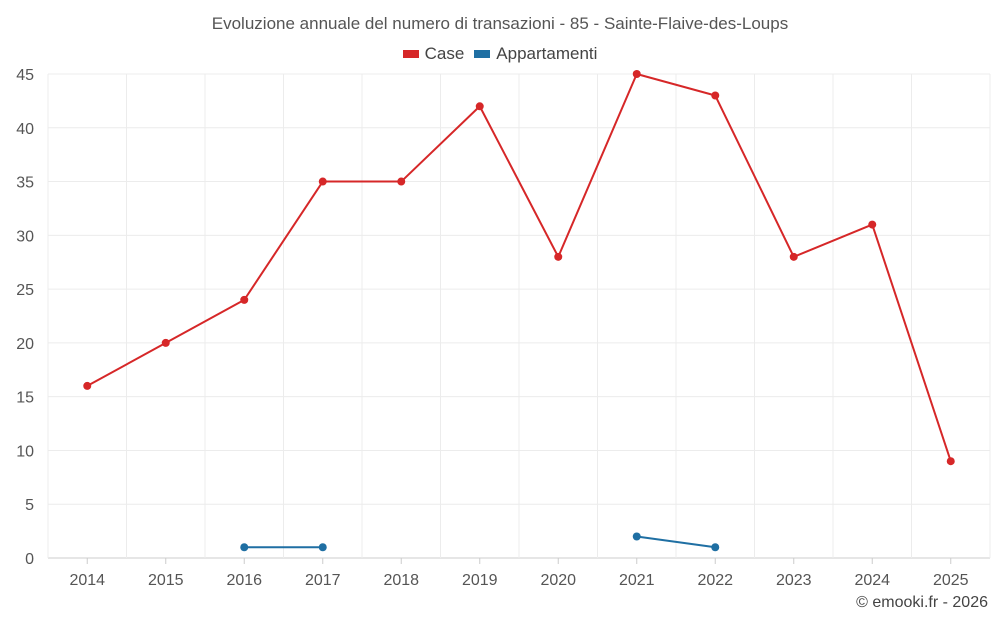 This screenshot has height=625, width=1000. Describe the element at coordinates (636, 74) in the screenshot. I see `data-point-case-2021` at that location.